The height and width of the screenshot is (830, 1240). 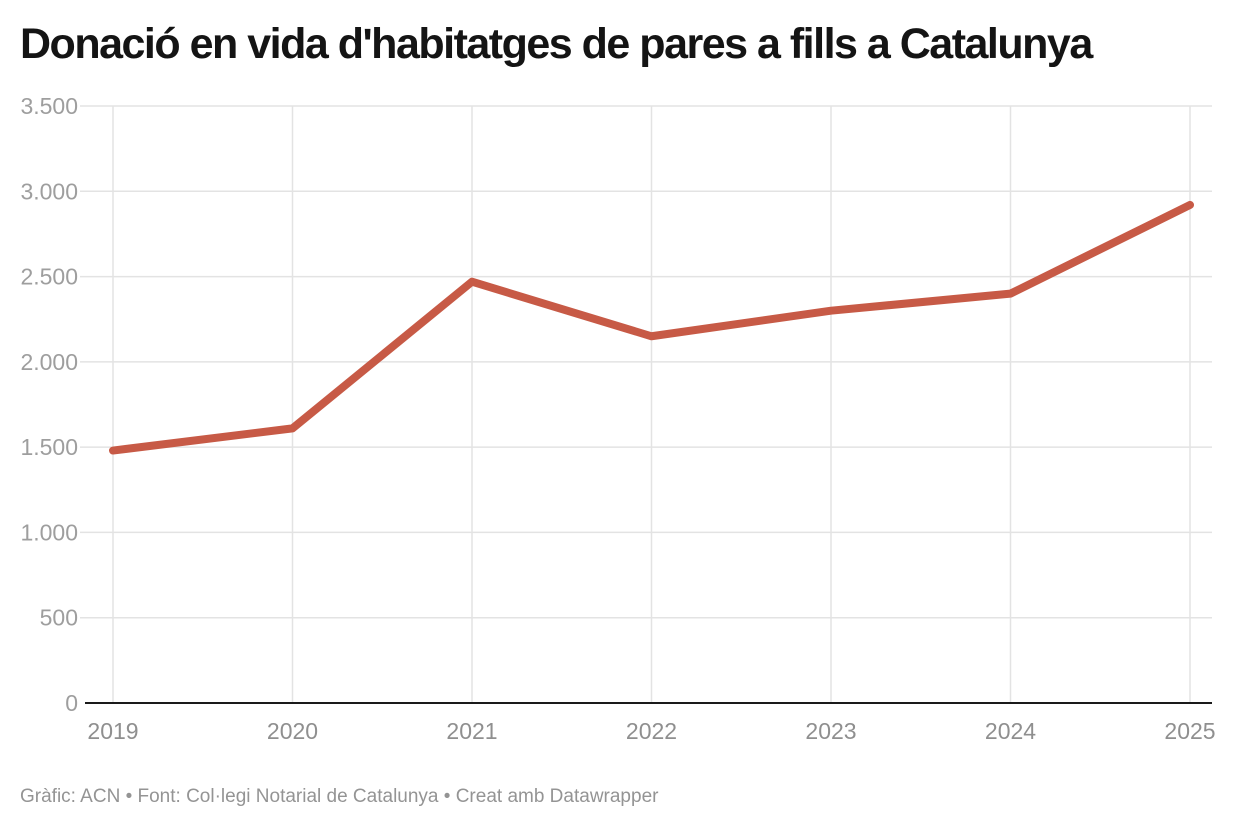 What do you see at coordinates (49, 106) in the screenshot?
I see `y-tick-label: 3.500` at bounding box center [49, 106].